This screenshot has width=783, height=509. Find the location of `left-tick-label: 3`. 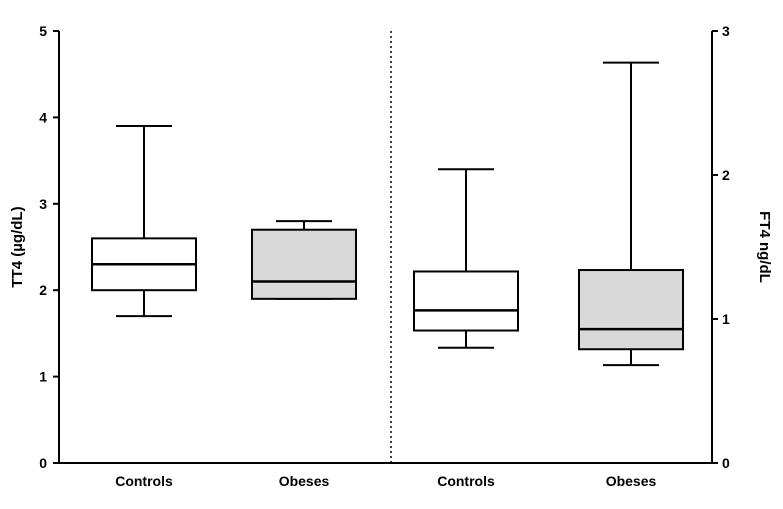

left-tick-label: 3 is located at coordinates (43, 204).